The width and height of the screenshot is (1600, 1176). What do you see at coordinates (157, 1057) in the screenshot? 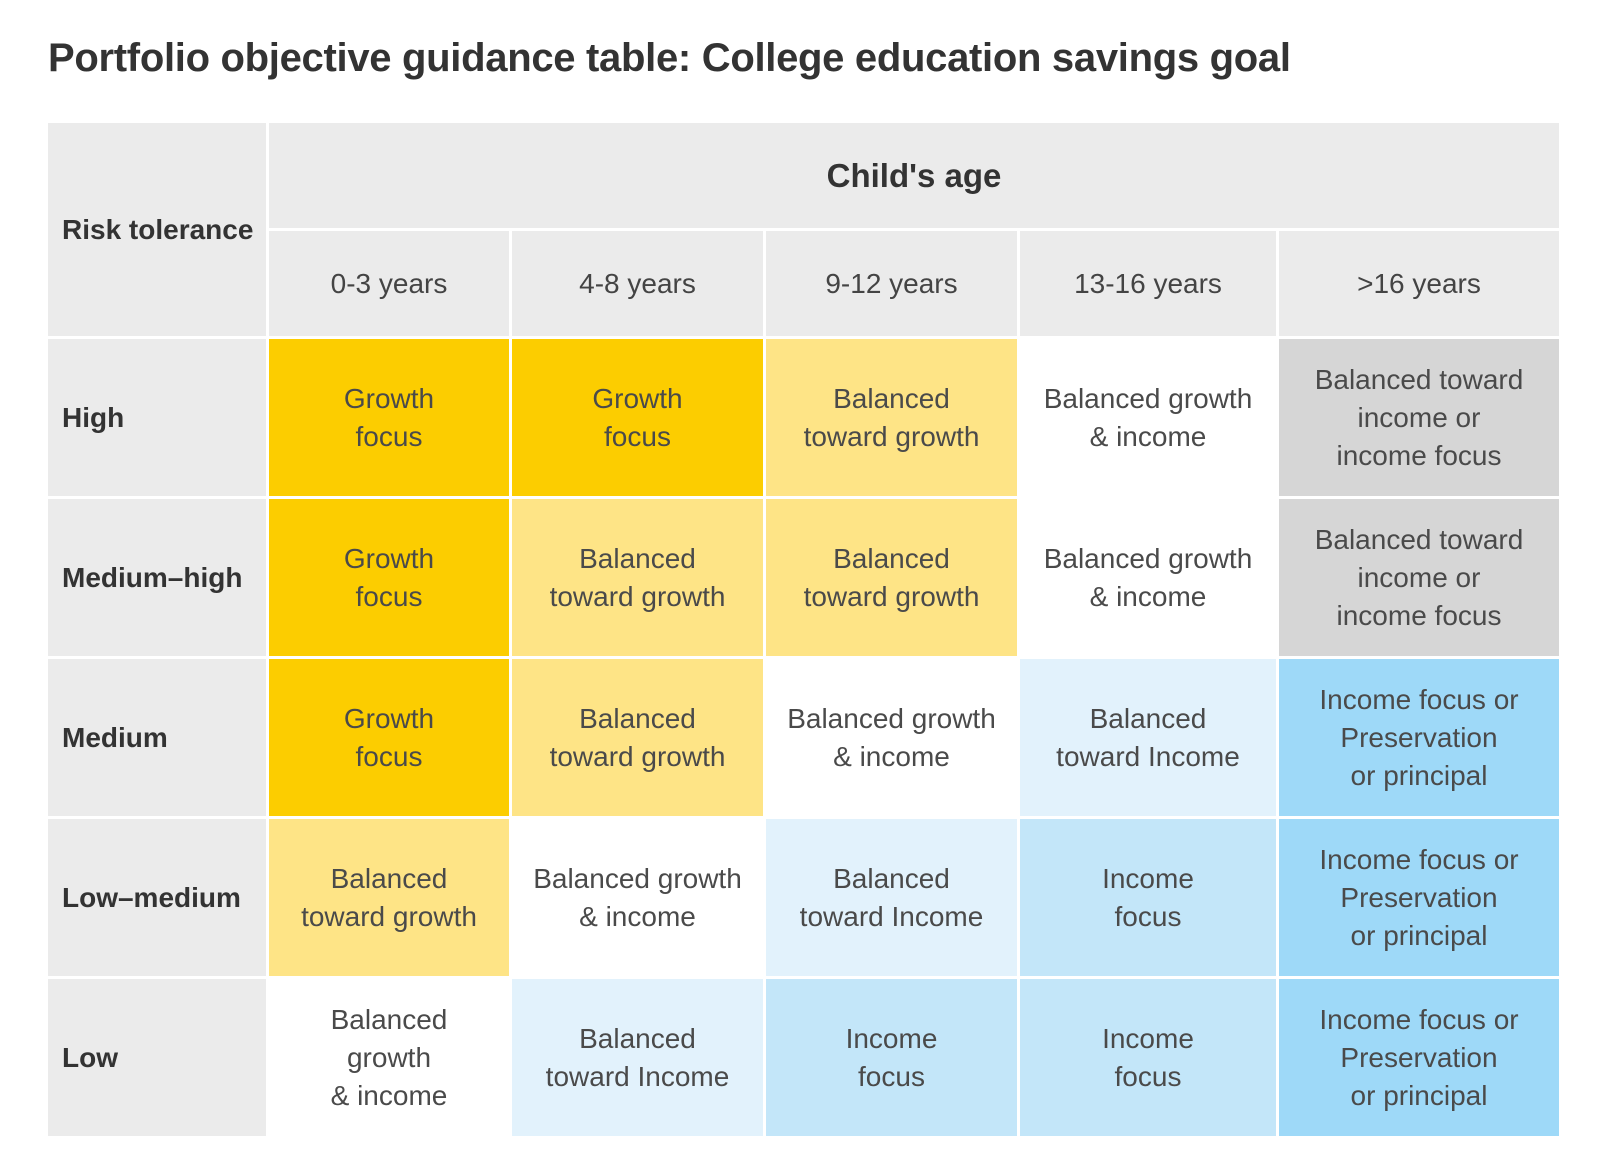
I see `risk-row-label: Low` at bounding box center [157, 1057].